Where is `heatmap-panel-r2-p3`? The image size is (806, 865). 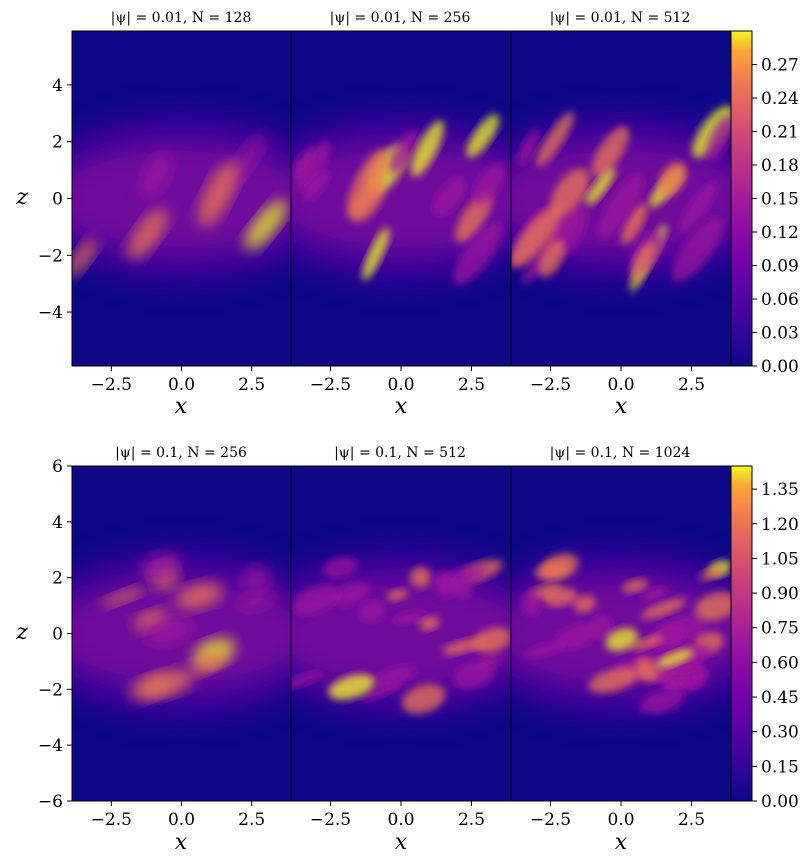 heatmap-panel-r2-p3 is located at coordinates (621, 633).